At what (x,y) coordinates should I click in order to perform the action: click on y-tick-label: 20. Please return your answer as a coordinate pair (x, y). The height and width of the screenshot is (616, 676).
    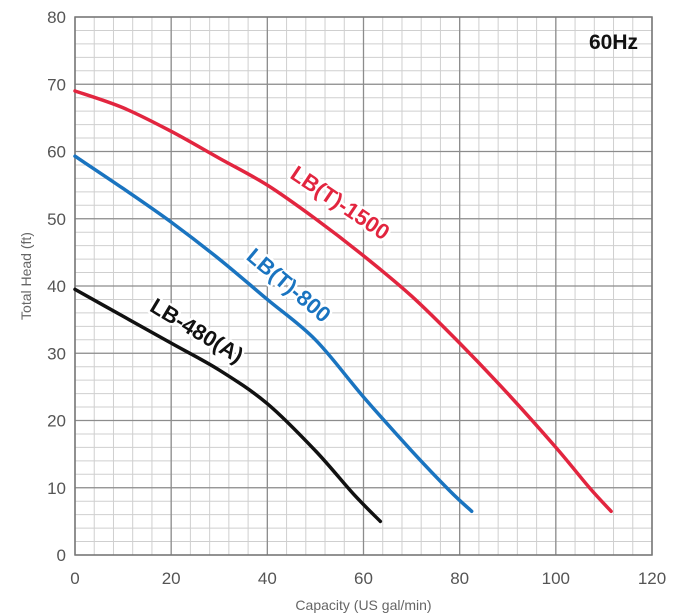
    Looking at the image, I should click on (56, 421).